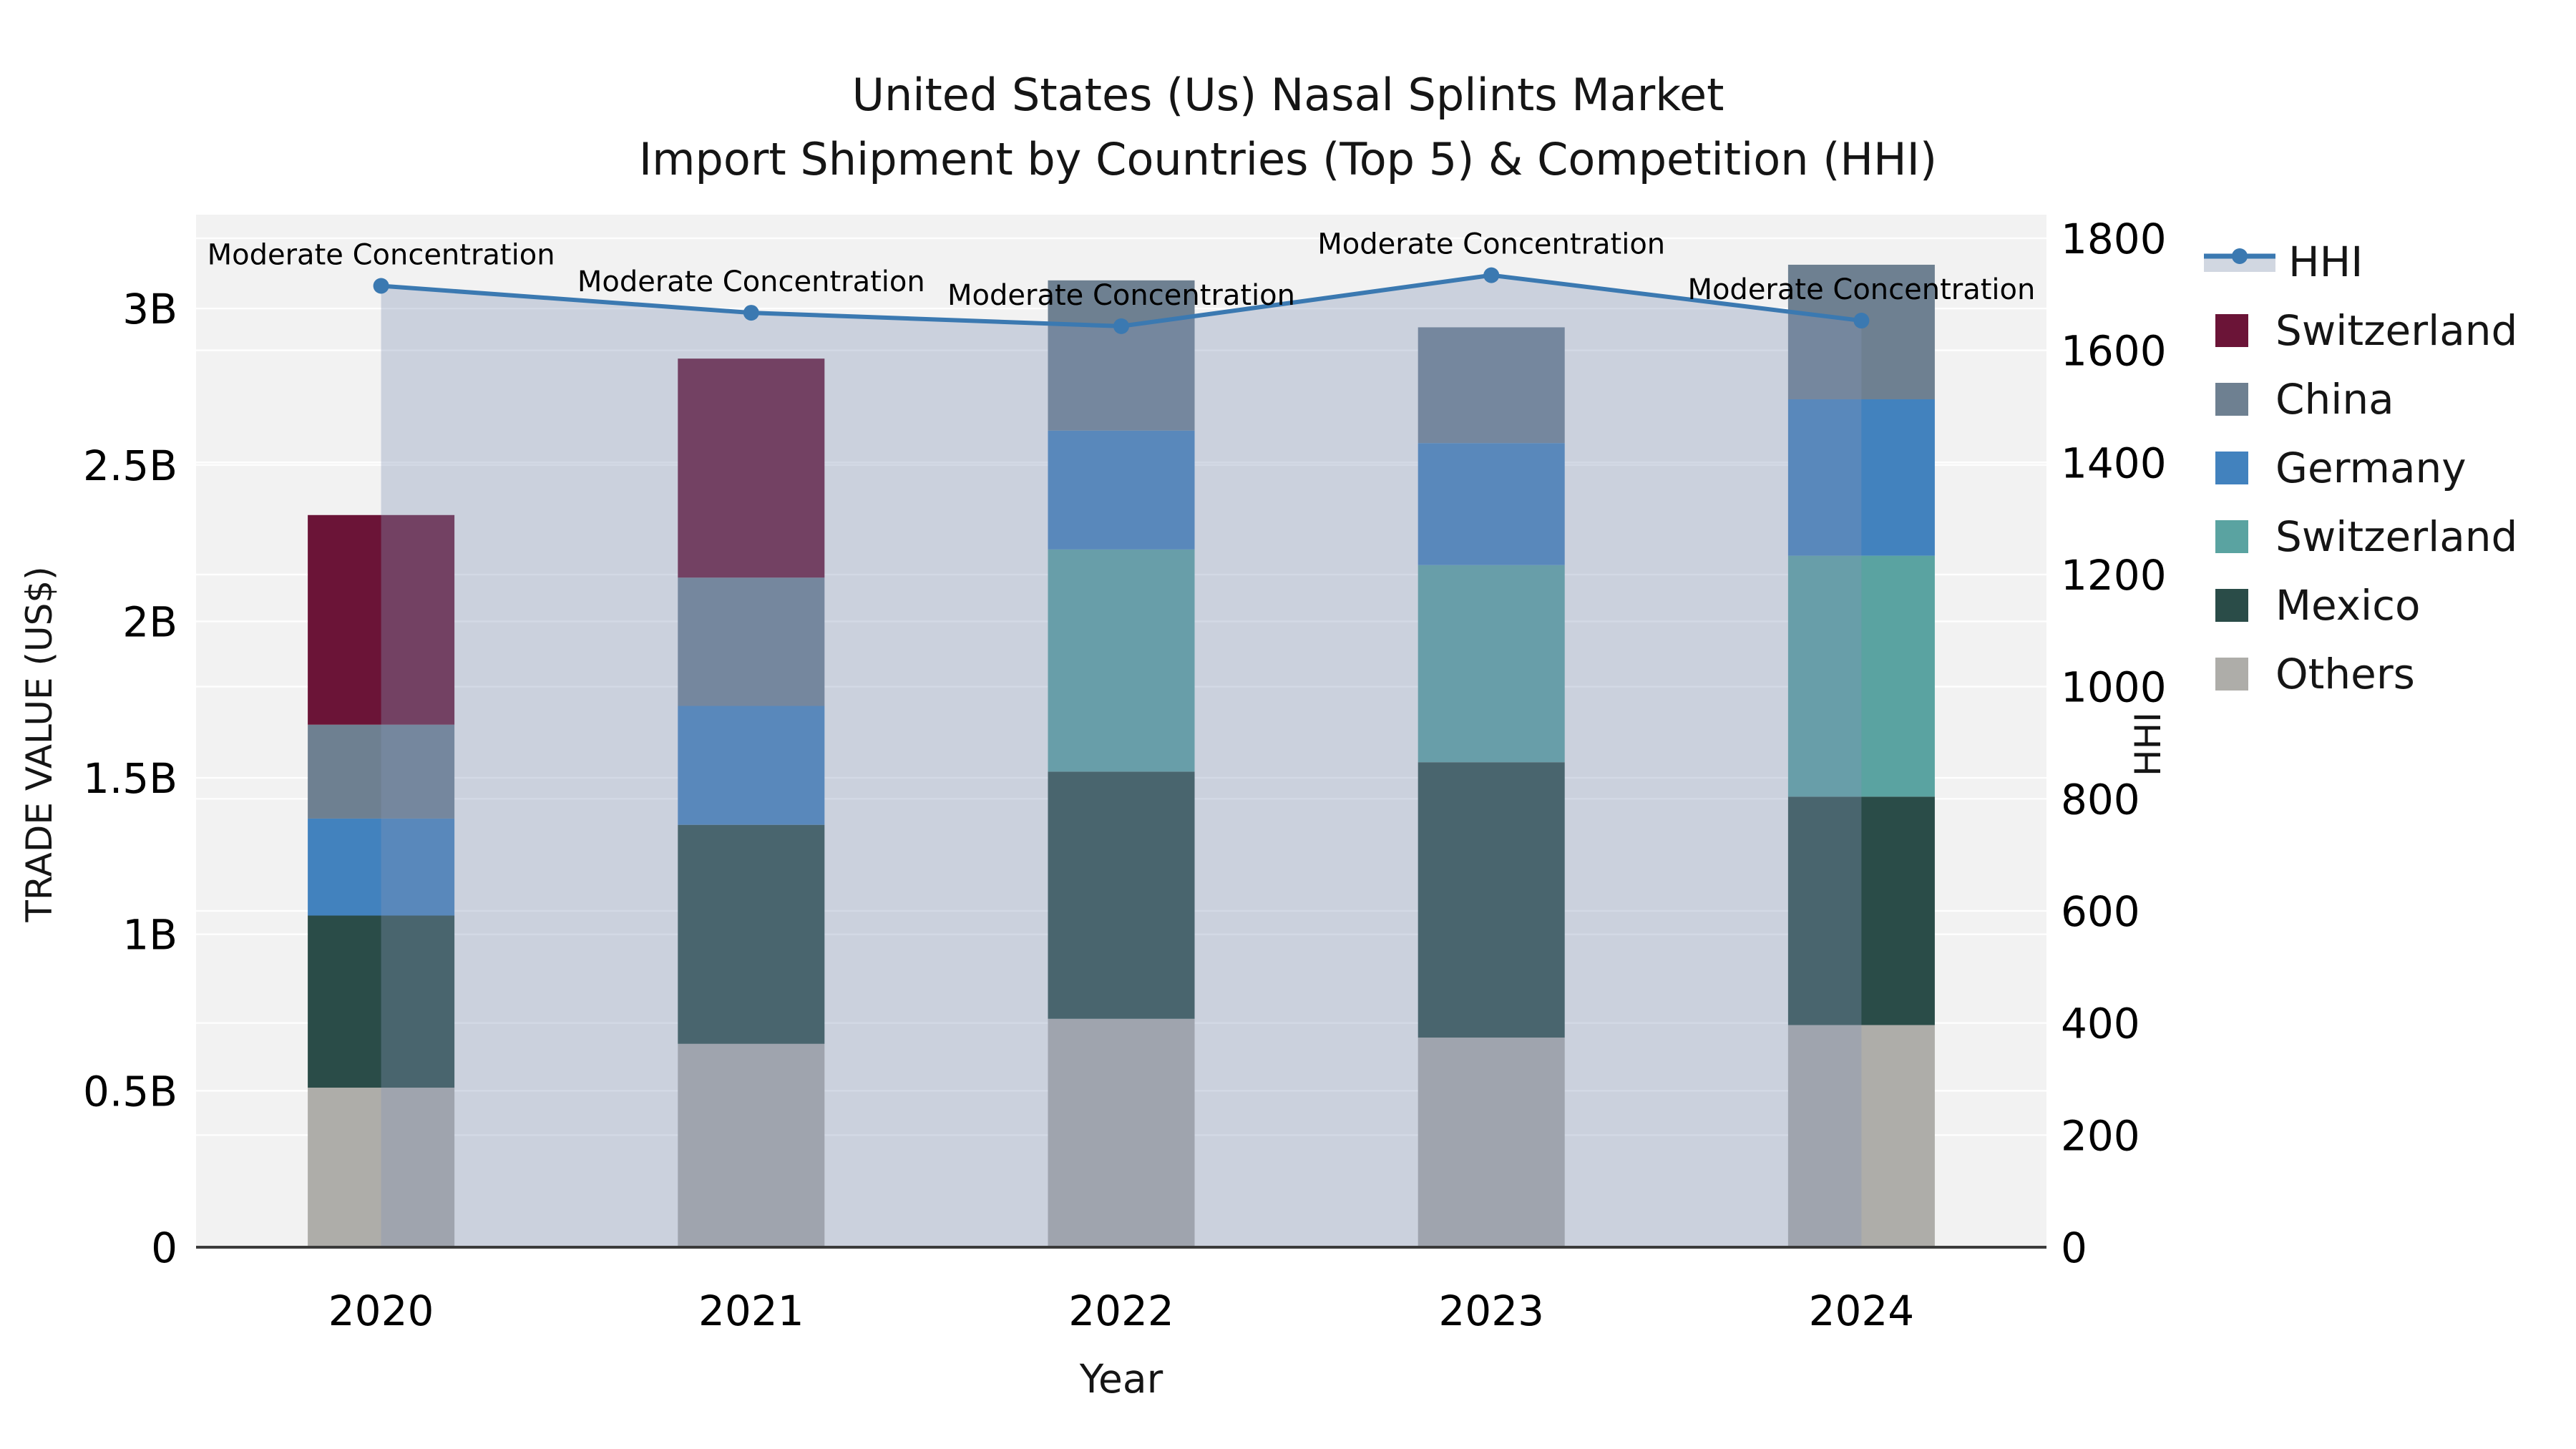 This screenshot has height=1449, width=2576. What do you see at coordinates (1491, 1311) in the screenshot?
I see `x-tick-2023: 2023` at bounding box center [1491, 1311].